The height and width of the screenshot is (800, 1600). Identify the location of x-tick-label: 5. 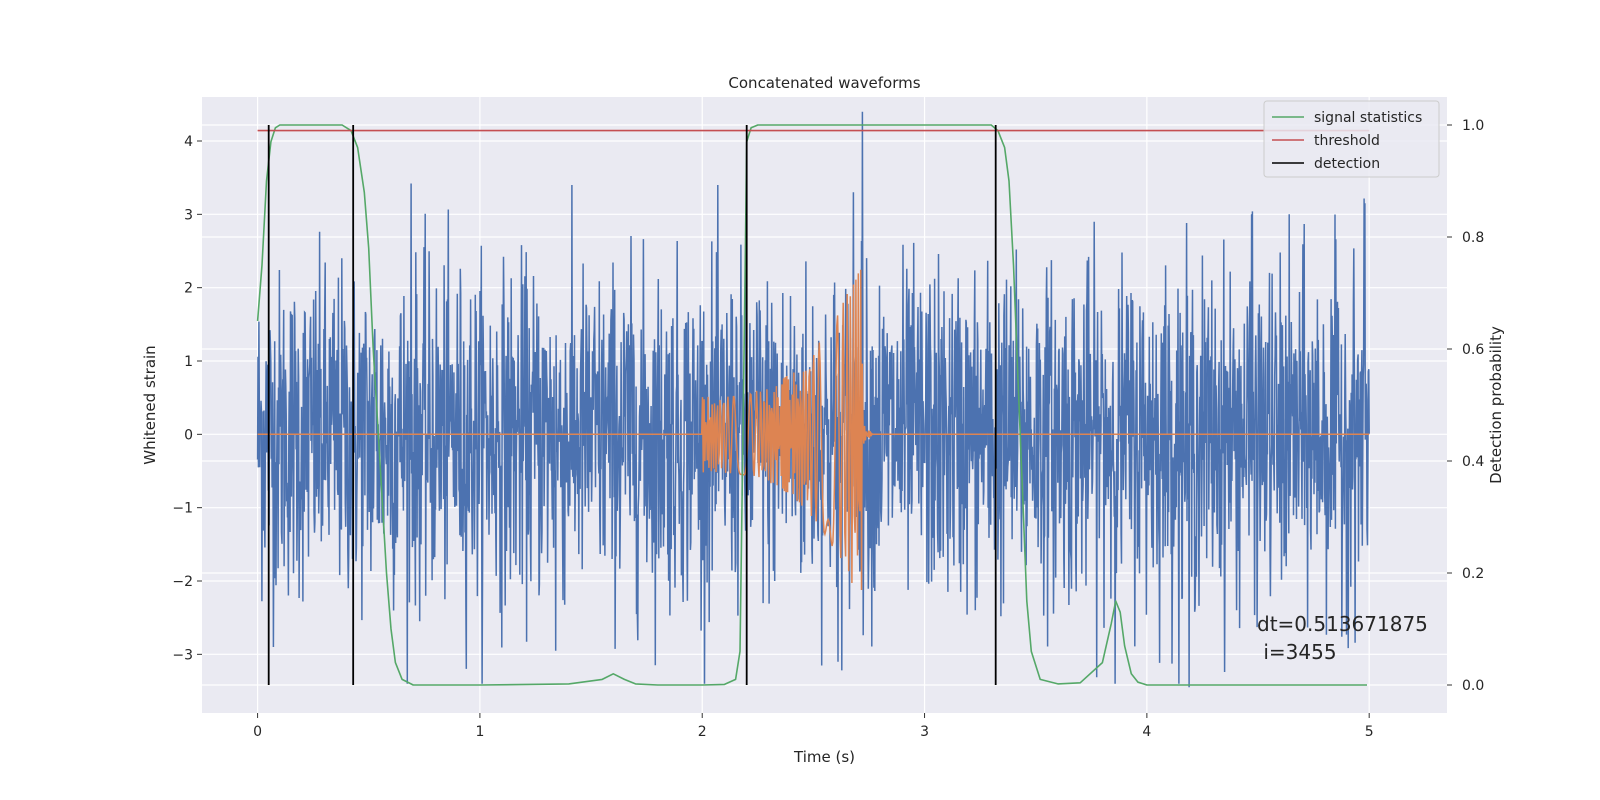
(1369, 732).